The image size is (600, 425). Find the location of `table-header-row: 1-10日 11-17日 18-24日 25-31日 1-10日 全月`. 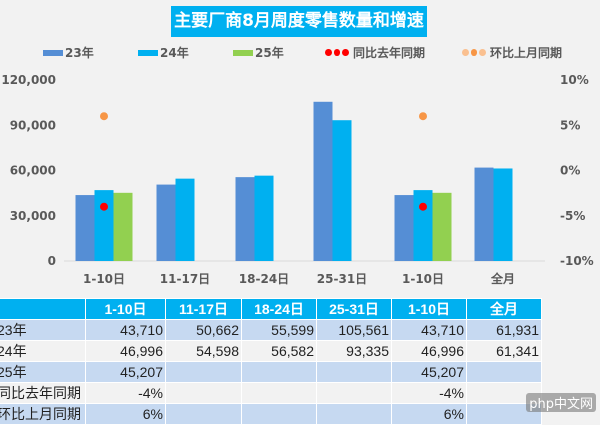

table-header-row: 1-10日 11-17日 18-24日 25-31日 1-10日 全月 is located at coordinates (271, 309).